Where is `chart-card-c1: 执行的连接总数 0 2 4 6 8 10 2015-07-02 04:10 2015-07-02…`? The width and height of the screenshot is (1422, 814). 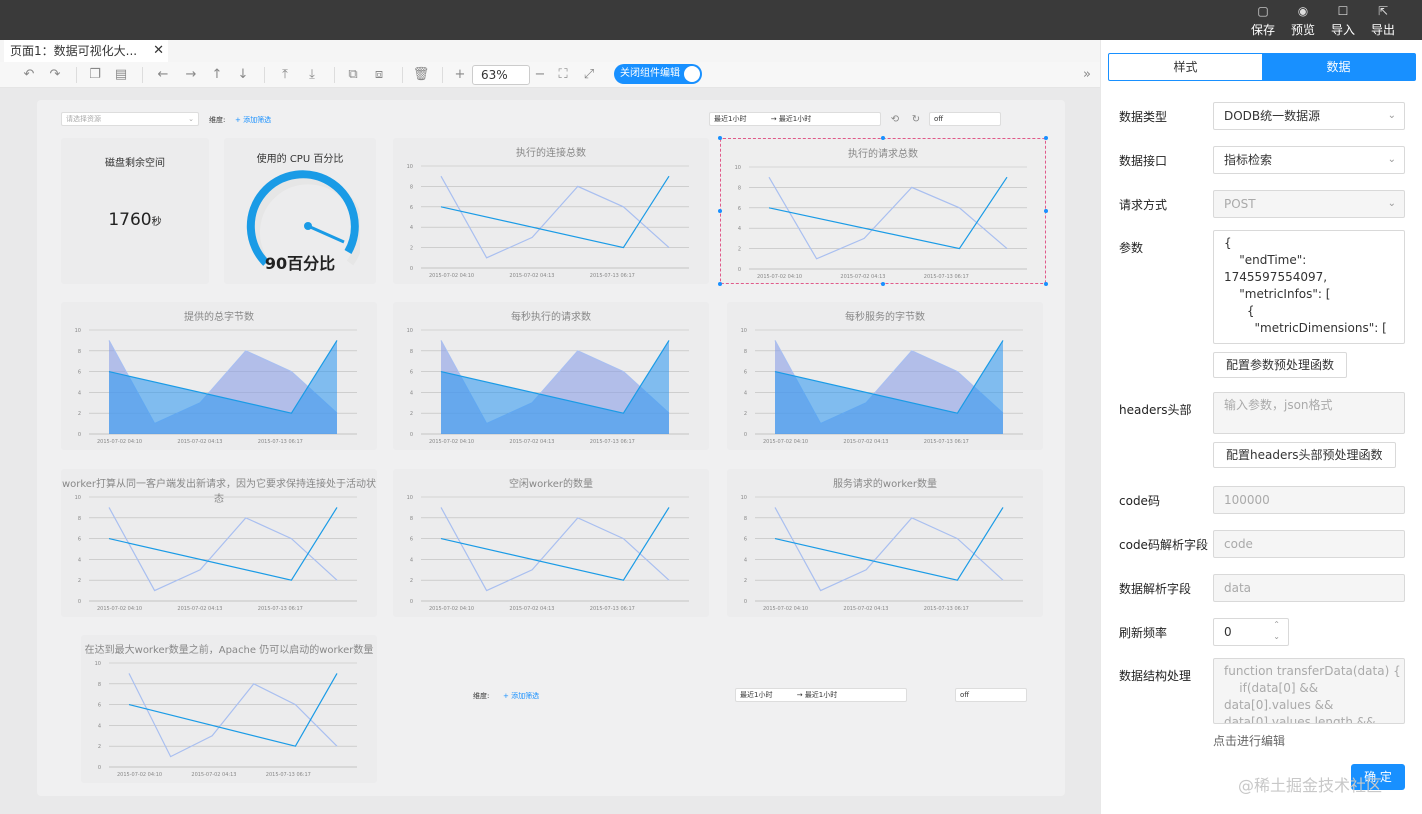 chart-card-c1: 执行的连接总数 0 2 4 6 8 10 2015-07-02 04:10 2015-07-02… is located at coordinates (551, 211).